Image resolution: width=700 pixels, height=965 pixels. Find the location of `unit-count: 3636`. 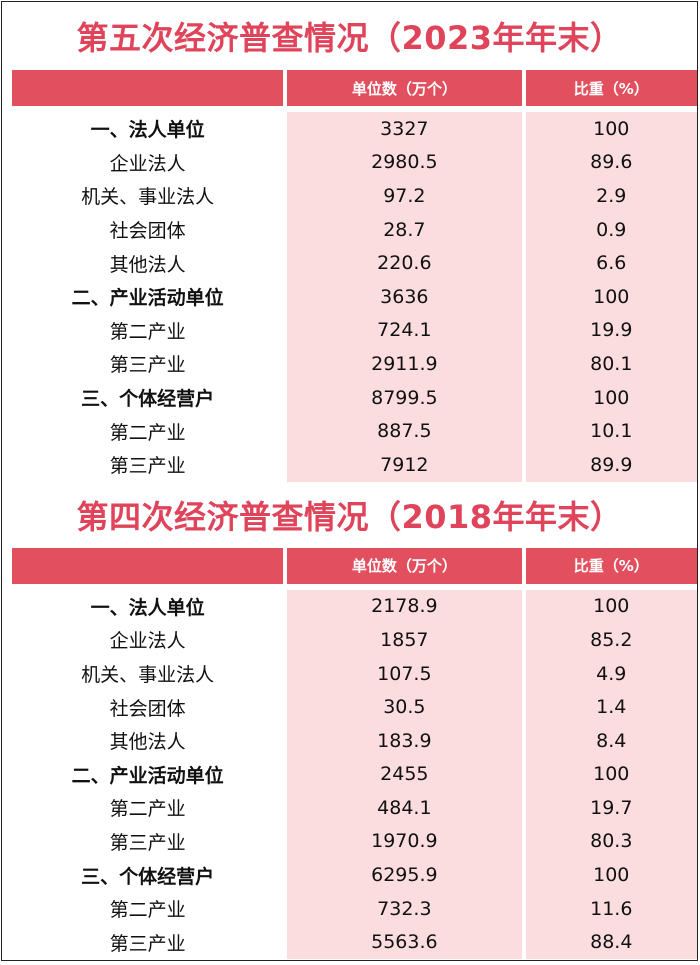

unit-count: 3636 is located at coordinates (404, 296).